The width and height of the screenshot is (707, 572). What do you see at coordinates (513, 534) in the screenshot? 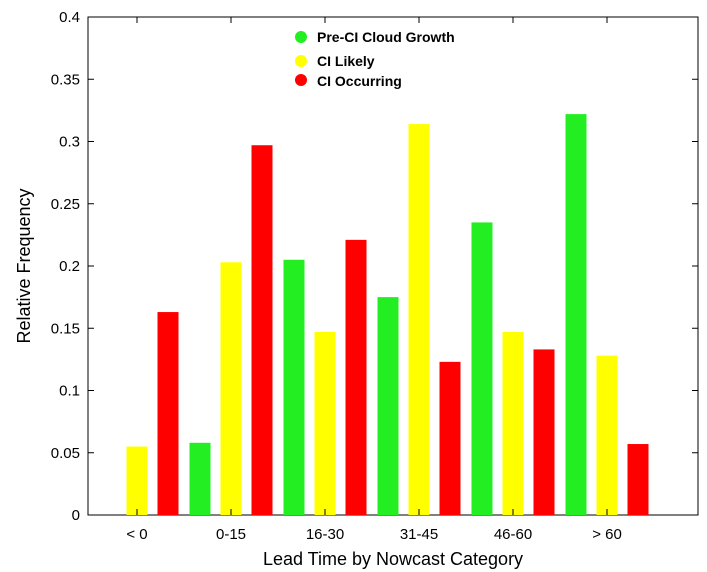
I see `x-tick-label-4: 46-60` at bounding box center [513, 534].